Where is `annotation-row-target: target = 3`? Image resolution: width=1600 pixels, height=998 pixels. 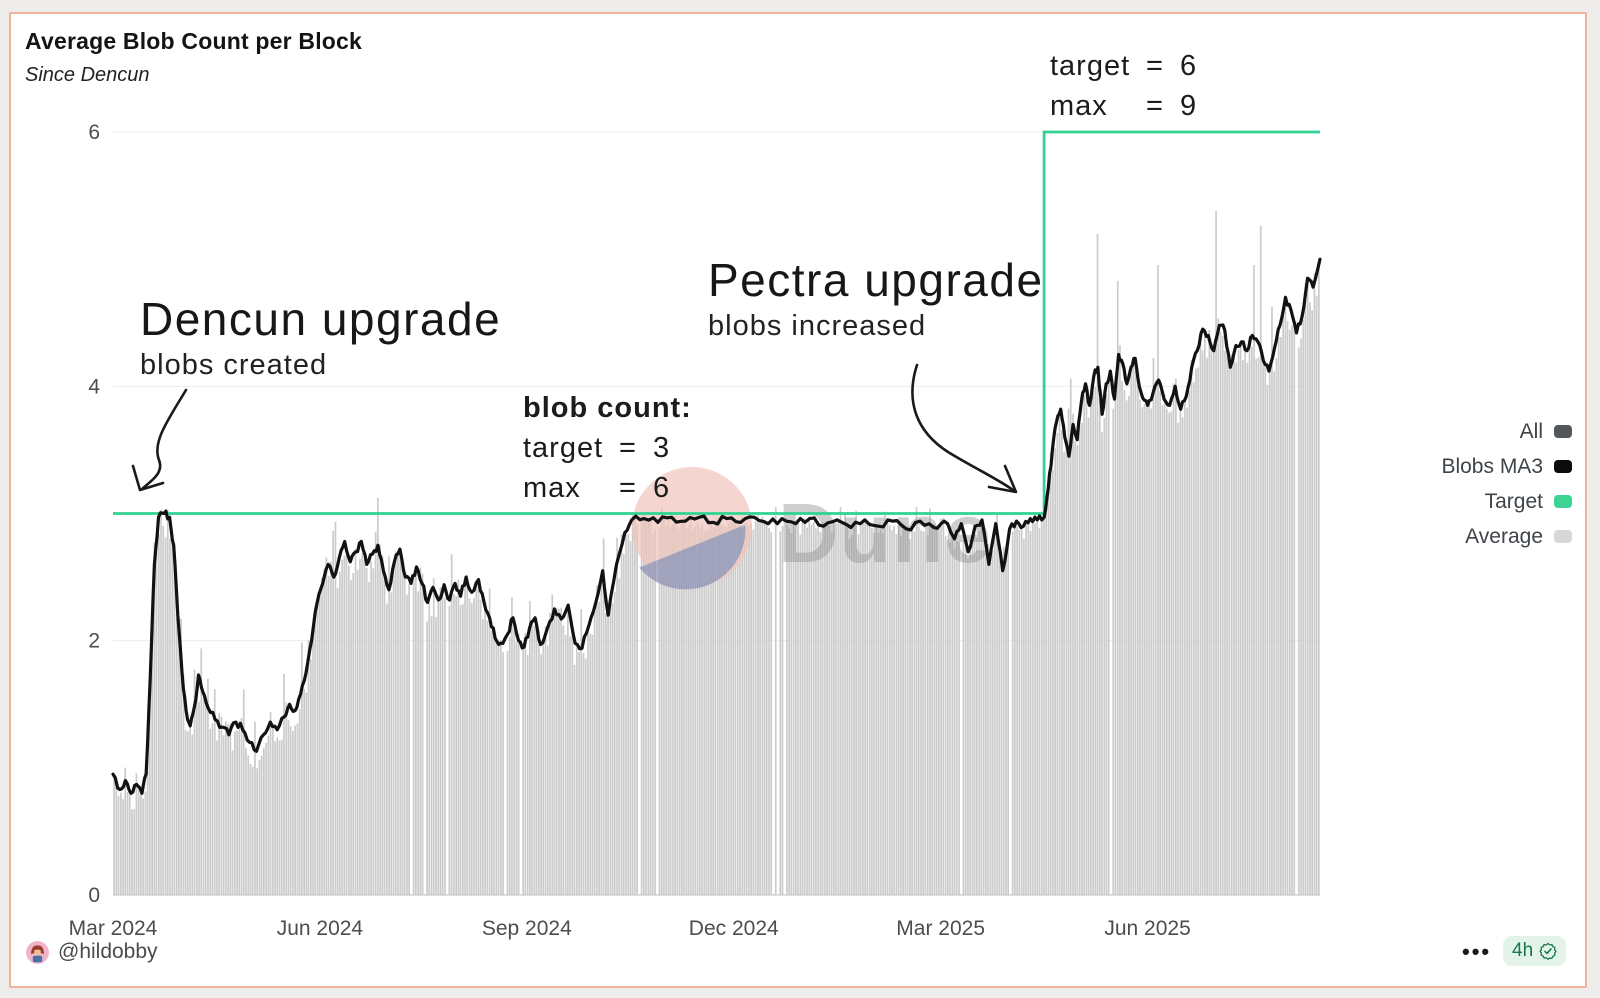 annotation-row-target: target = 3 is located at coordinates (607, 448).